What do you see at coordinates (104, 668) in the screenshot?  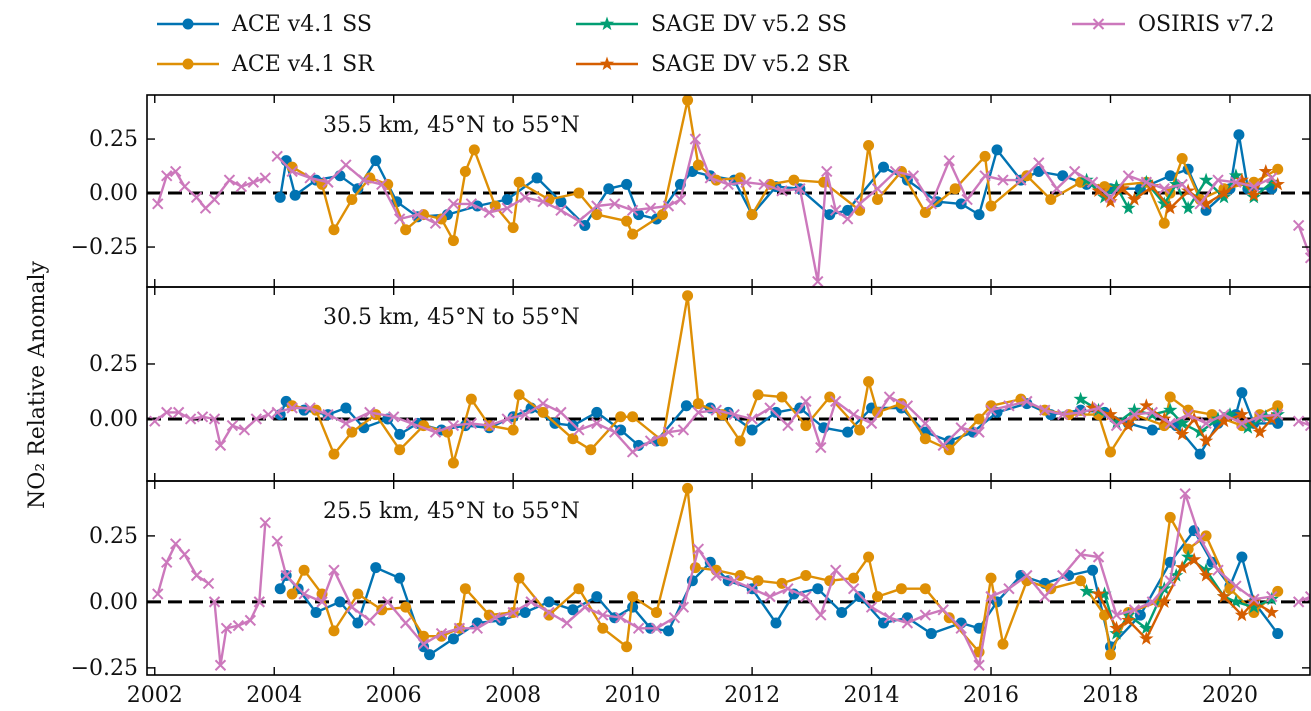 I see `y-tick-label: −0.25` at bounding box center [104, 668].